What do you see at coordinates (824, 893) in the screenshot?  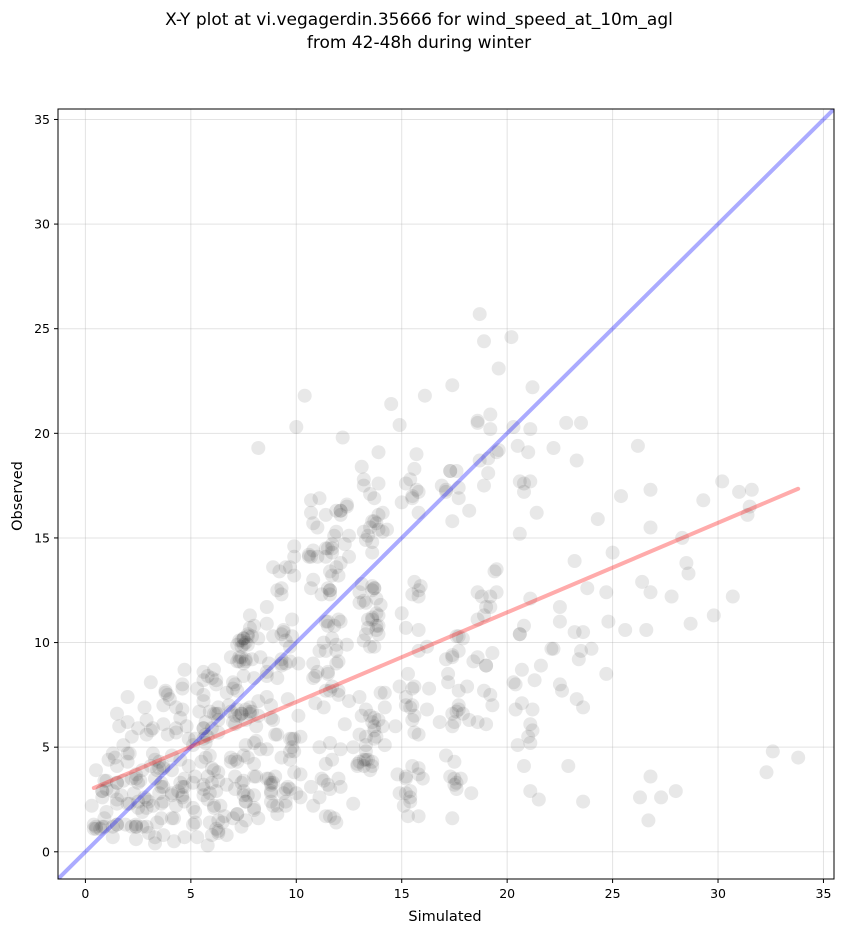 I see `x-tick-label: 35` at bounding box center [824, 893].